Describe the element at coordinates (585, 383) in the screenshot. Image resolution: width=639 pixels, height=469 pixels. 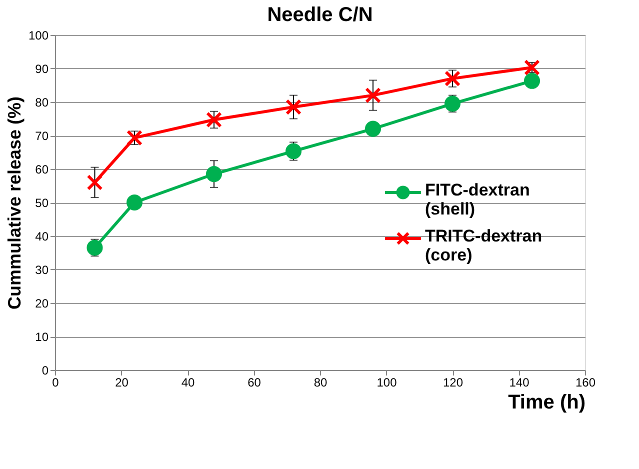
I see `x-tick-label: 160` at that location.